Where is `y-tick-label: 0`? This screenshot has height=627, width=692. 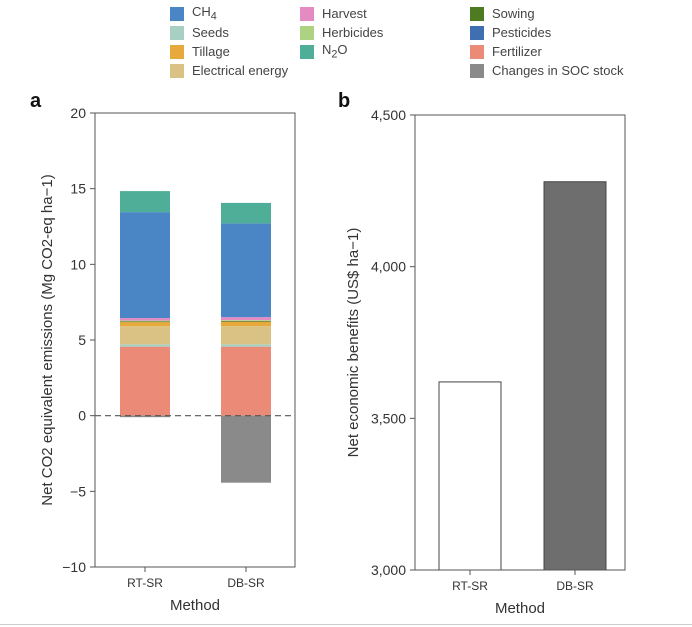
y-tick-label: 0 is located at coordinates (82, 416).